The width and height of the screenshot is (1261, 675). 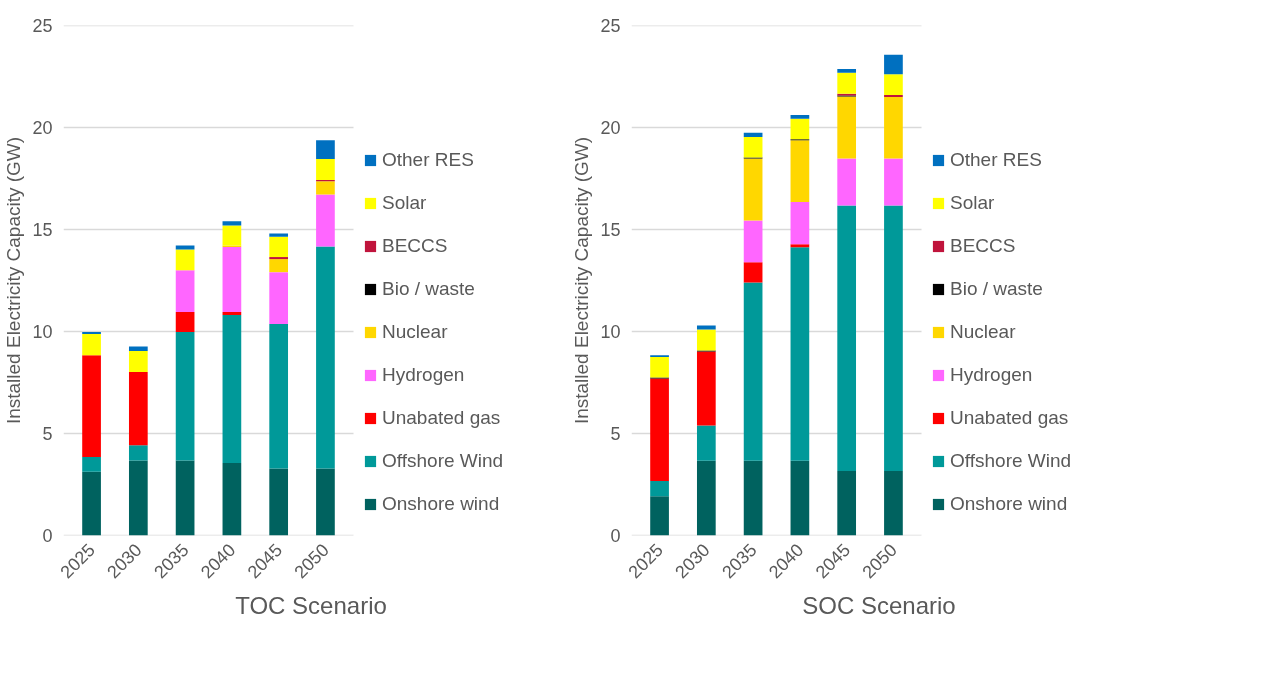 What do you see at coordinates (311, 606) in the screenshot?
I see `x-axis-title: TOC Scenario` at bounding box center [311, 606].